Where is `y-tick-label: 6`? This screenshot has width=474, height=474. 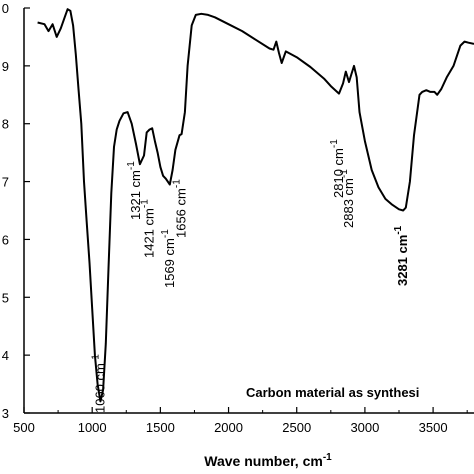 y-tick-label: 6 is located at coordinates (5, 239).